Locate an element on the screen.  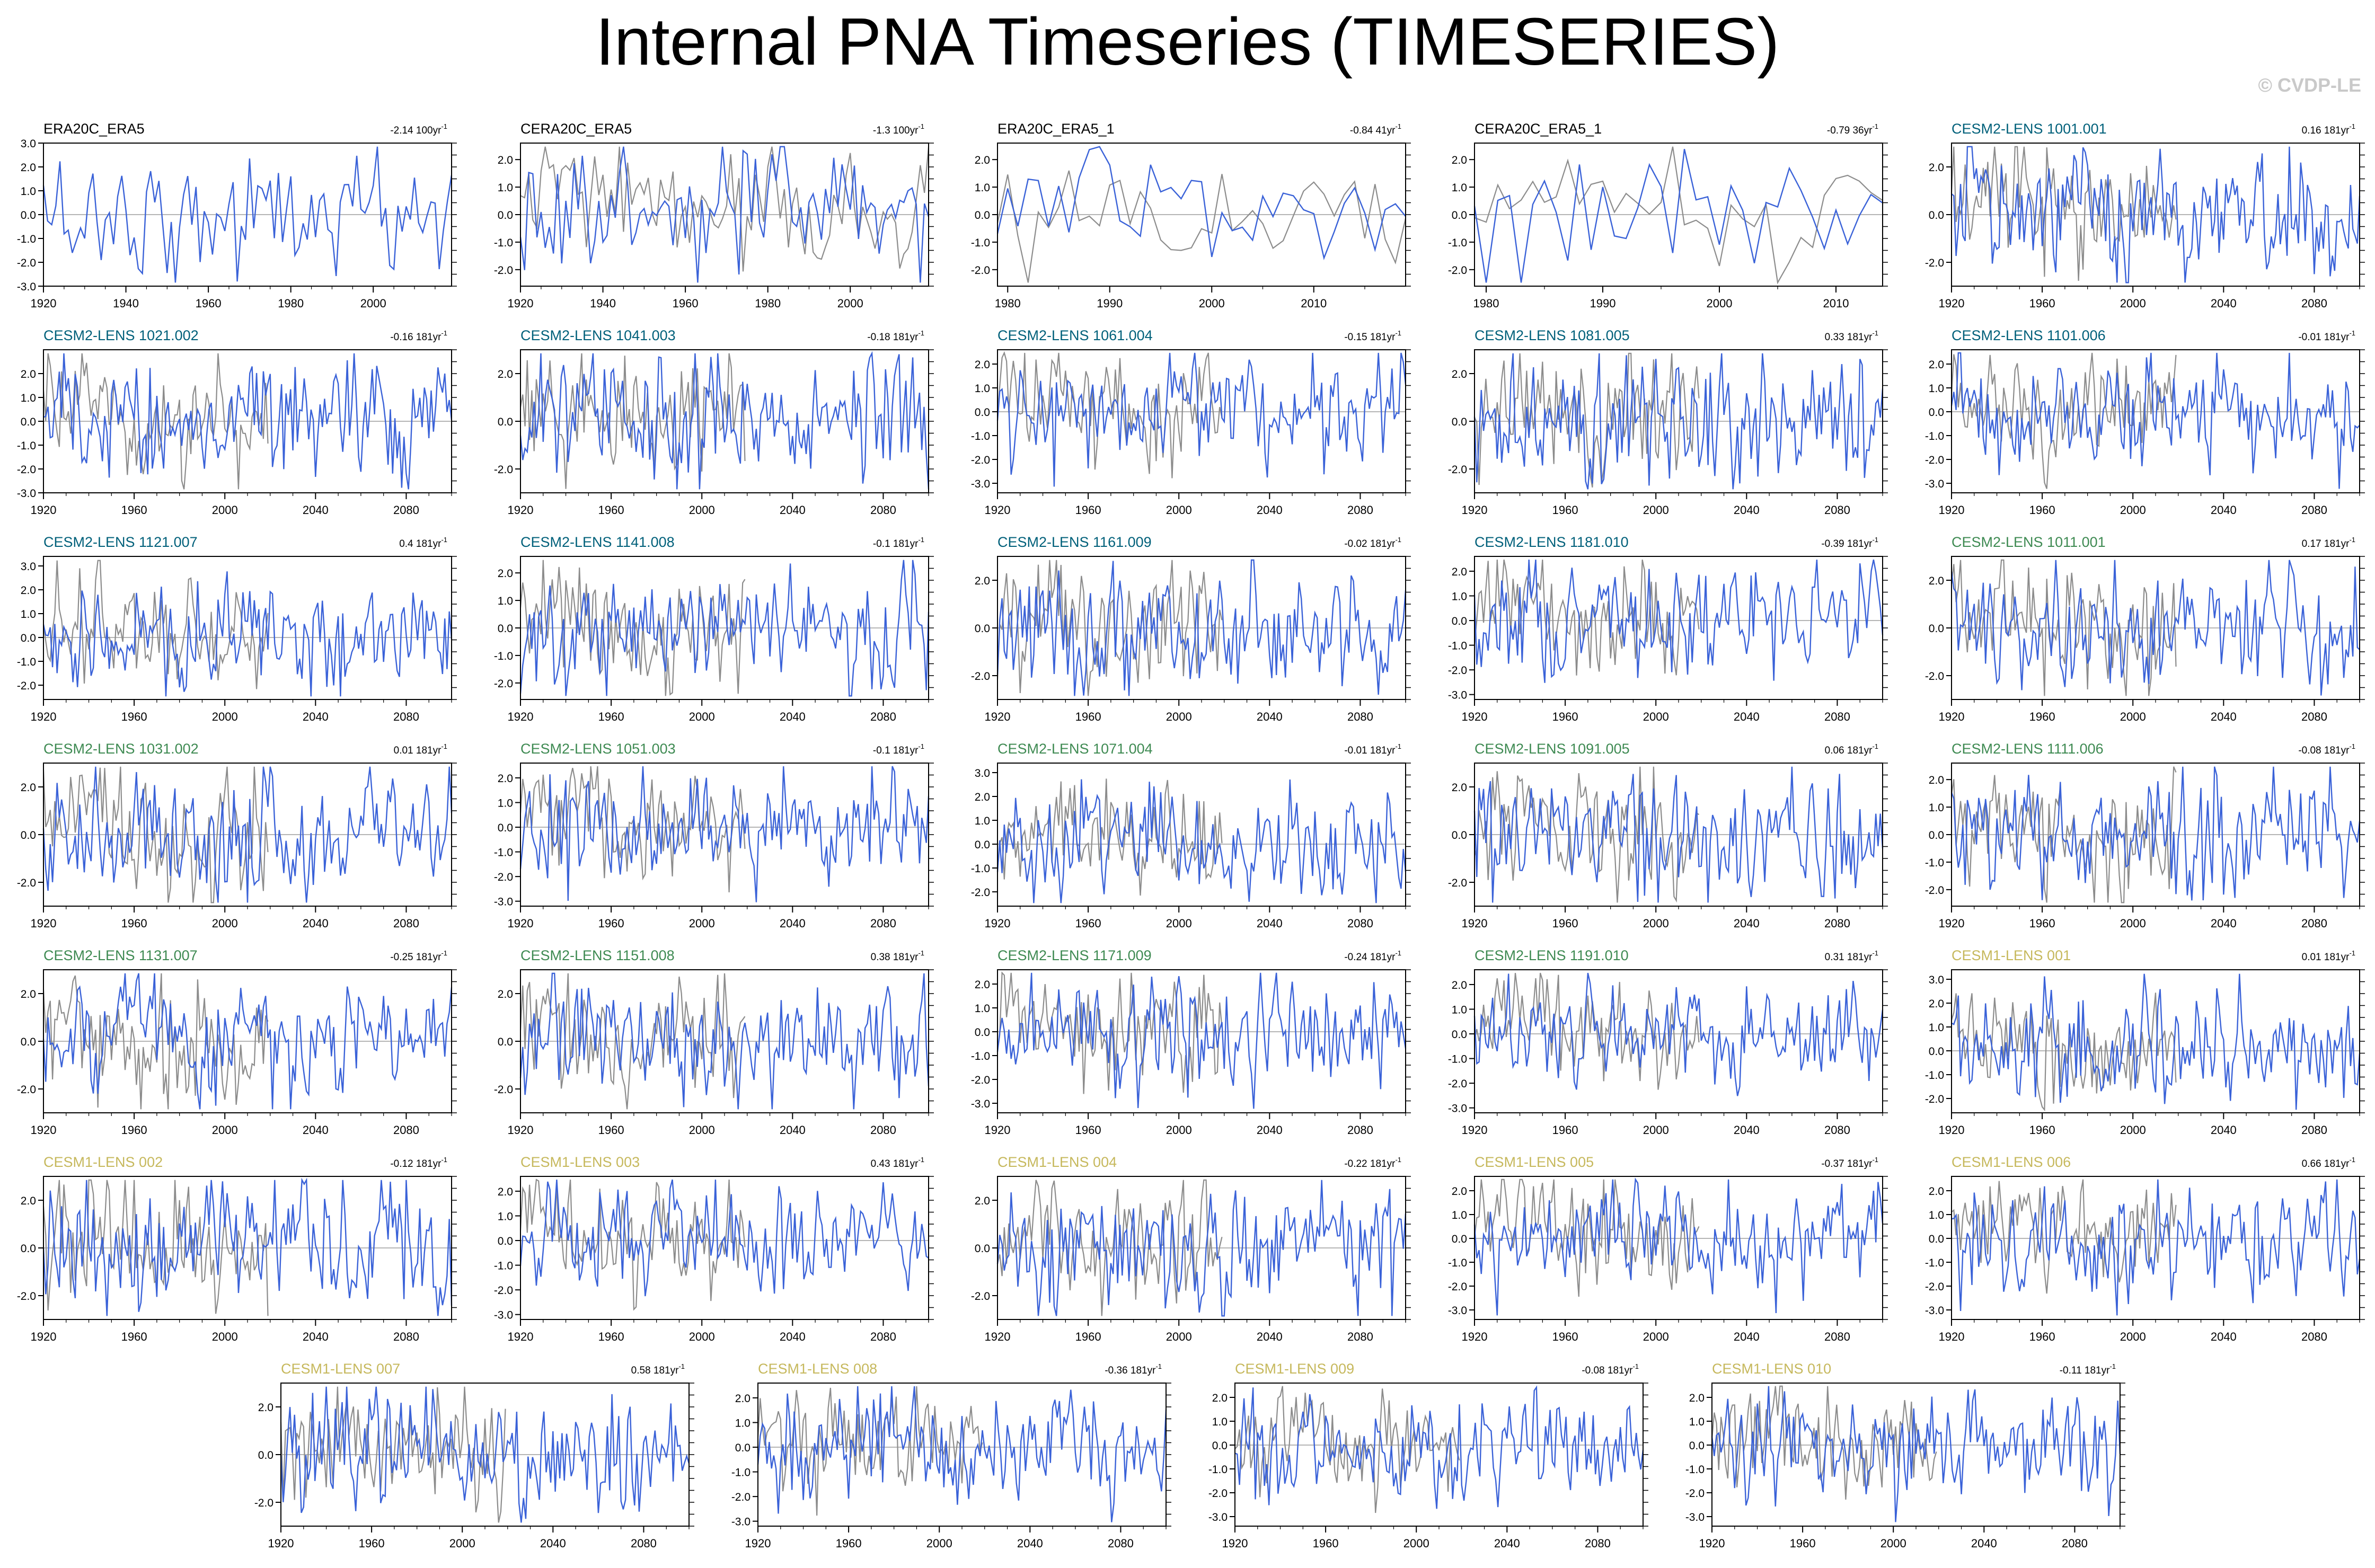
trend-label: -0.18 181yr-1 is located at coordinates (896, 336).